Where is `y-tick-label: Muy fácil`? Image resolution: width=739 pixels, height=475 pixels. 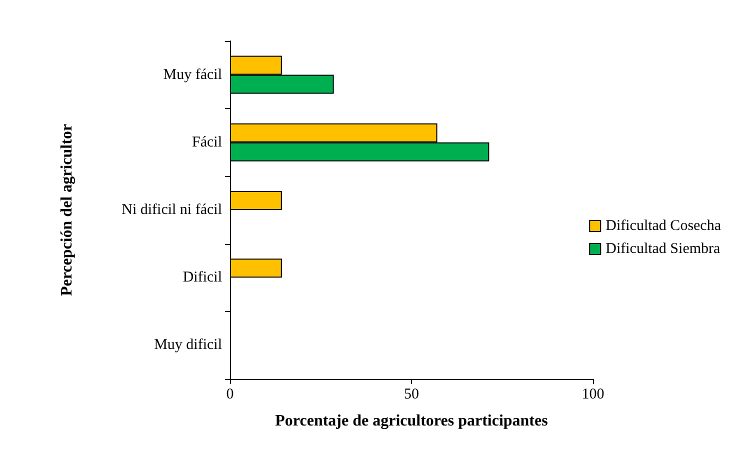 y-tick-label: Muy fácil is located at coordinates (192, 74).